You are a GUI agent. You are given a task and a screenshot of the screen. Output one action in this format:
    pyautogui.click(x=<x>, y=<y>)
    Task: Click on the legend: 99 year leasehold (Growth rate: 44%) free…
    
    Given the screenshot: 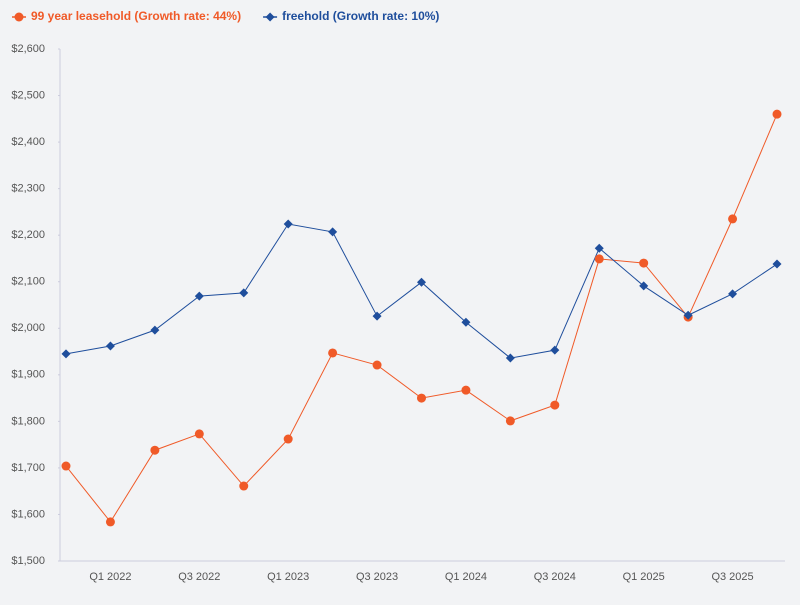 What is the action you would take?
    pyautogui.click(x=225, y=16)
    